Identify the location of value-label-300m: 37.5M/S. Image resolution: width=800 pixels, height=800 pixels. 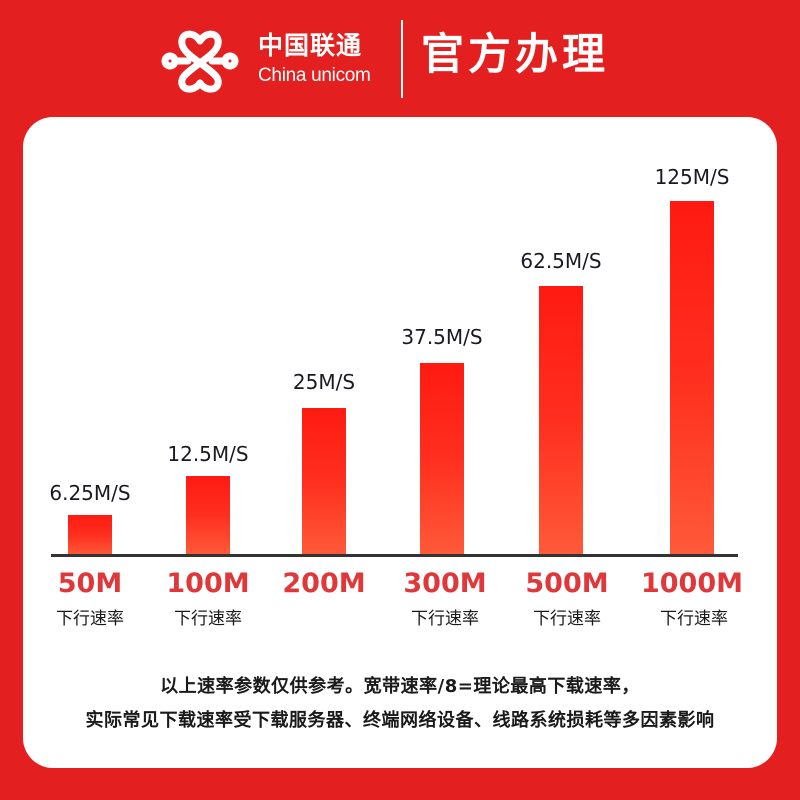
(442, 337).